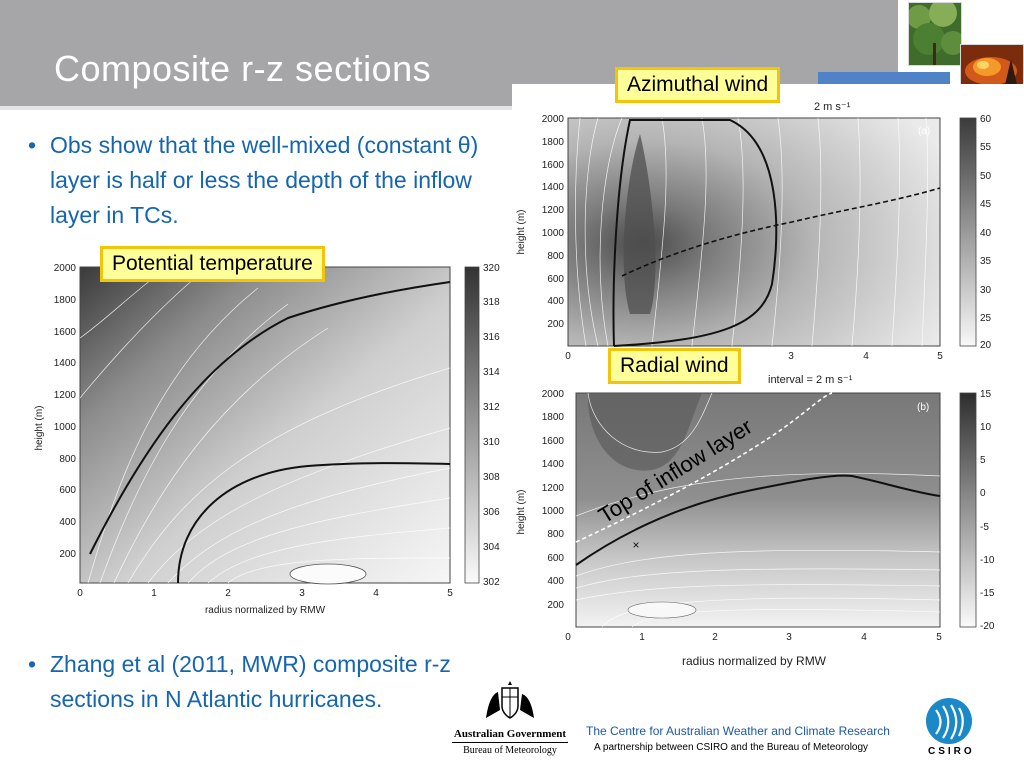 The width and height of the screenshot is (1024, 768). Describe the element at coordinates (986, 147) in the screenshot. I see `azimuthal-cbar-tick: 55` at that location.